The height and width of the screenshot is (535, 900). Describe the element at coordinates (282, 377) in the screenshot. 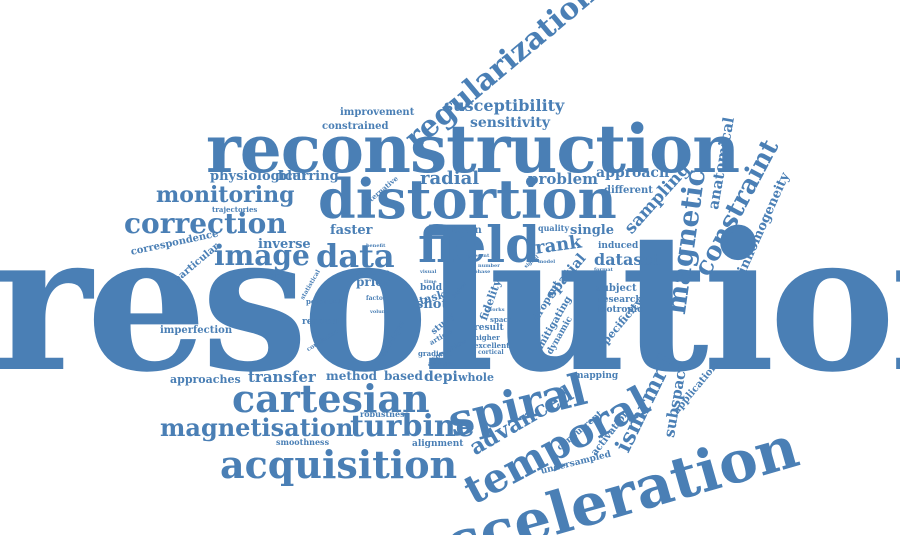

I see `cloud-word-transfer: transfer` at that location.